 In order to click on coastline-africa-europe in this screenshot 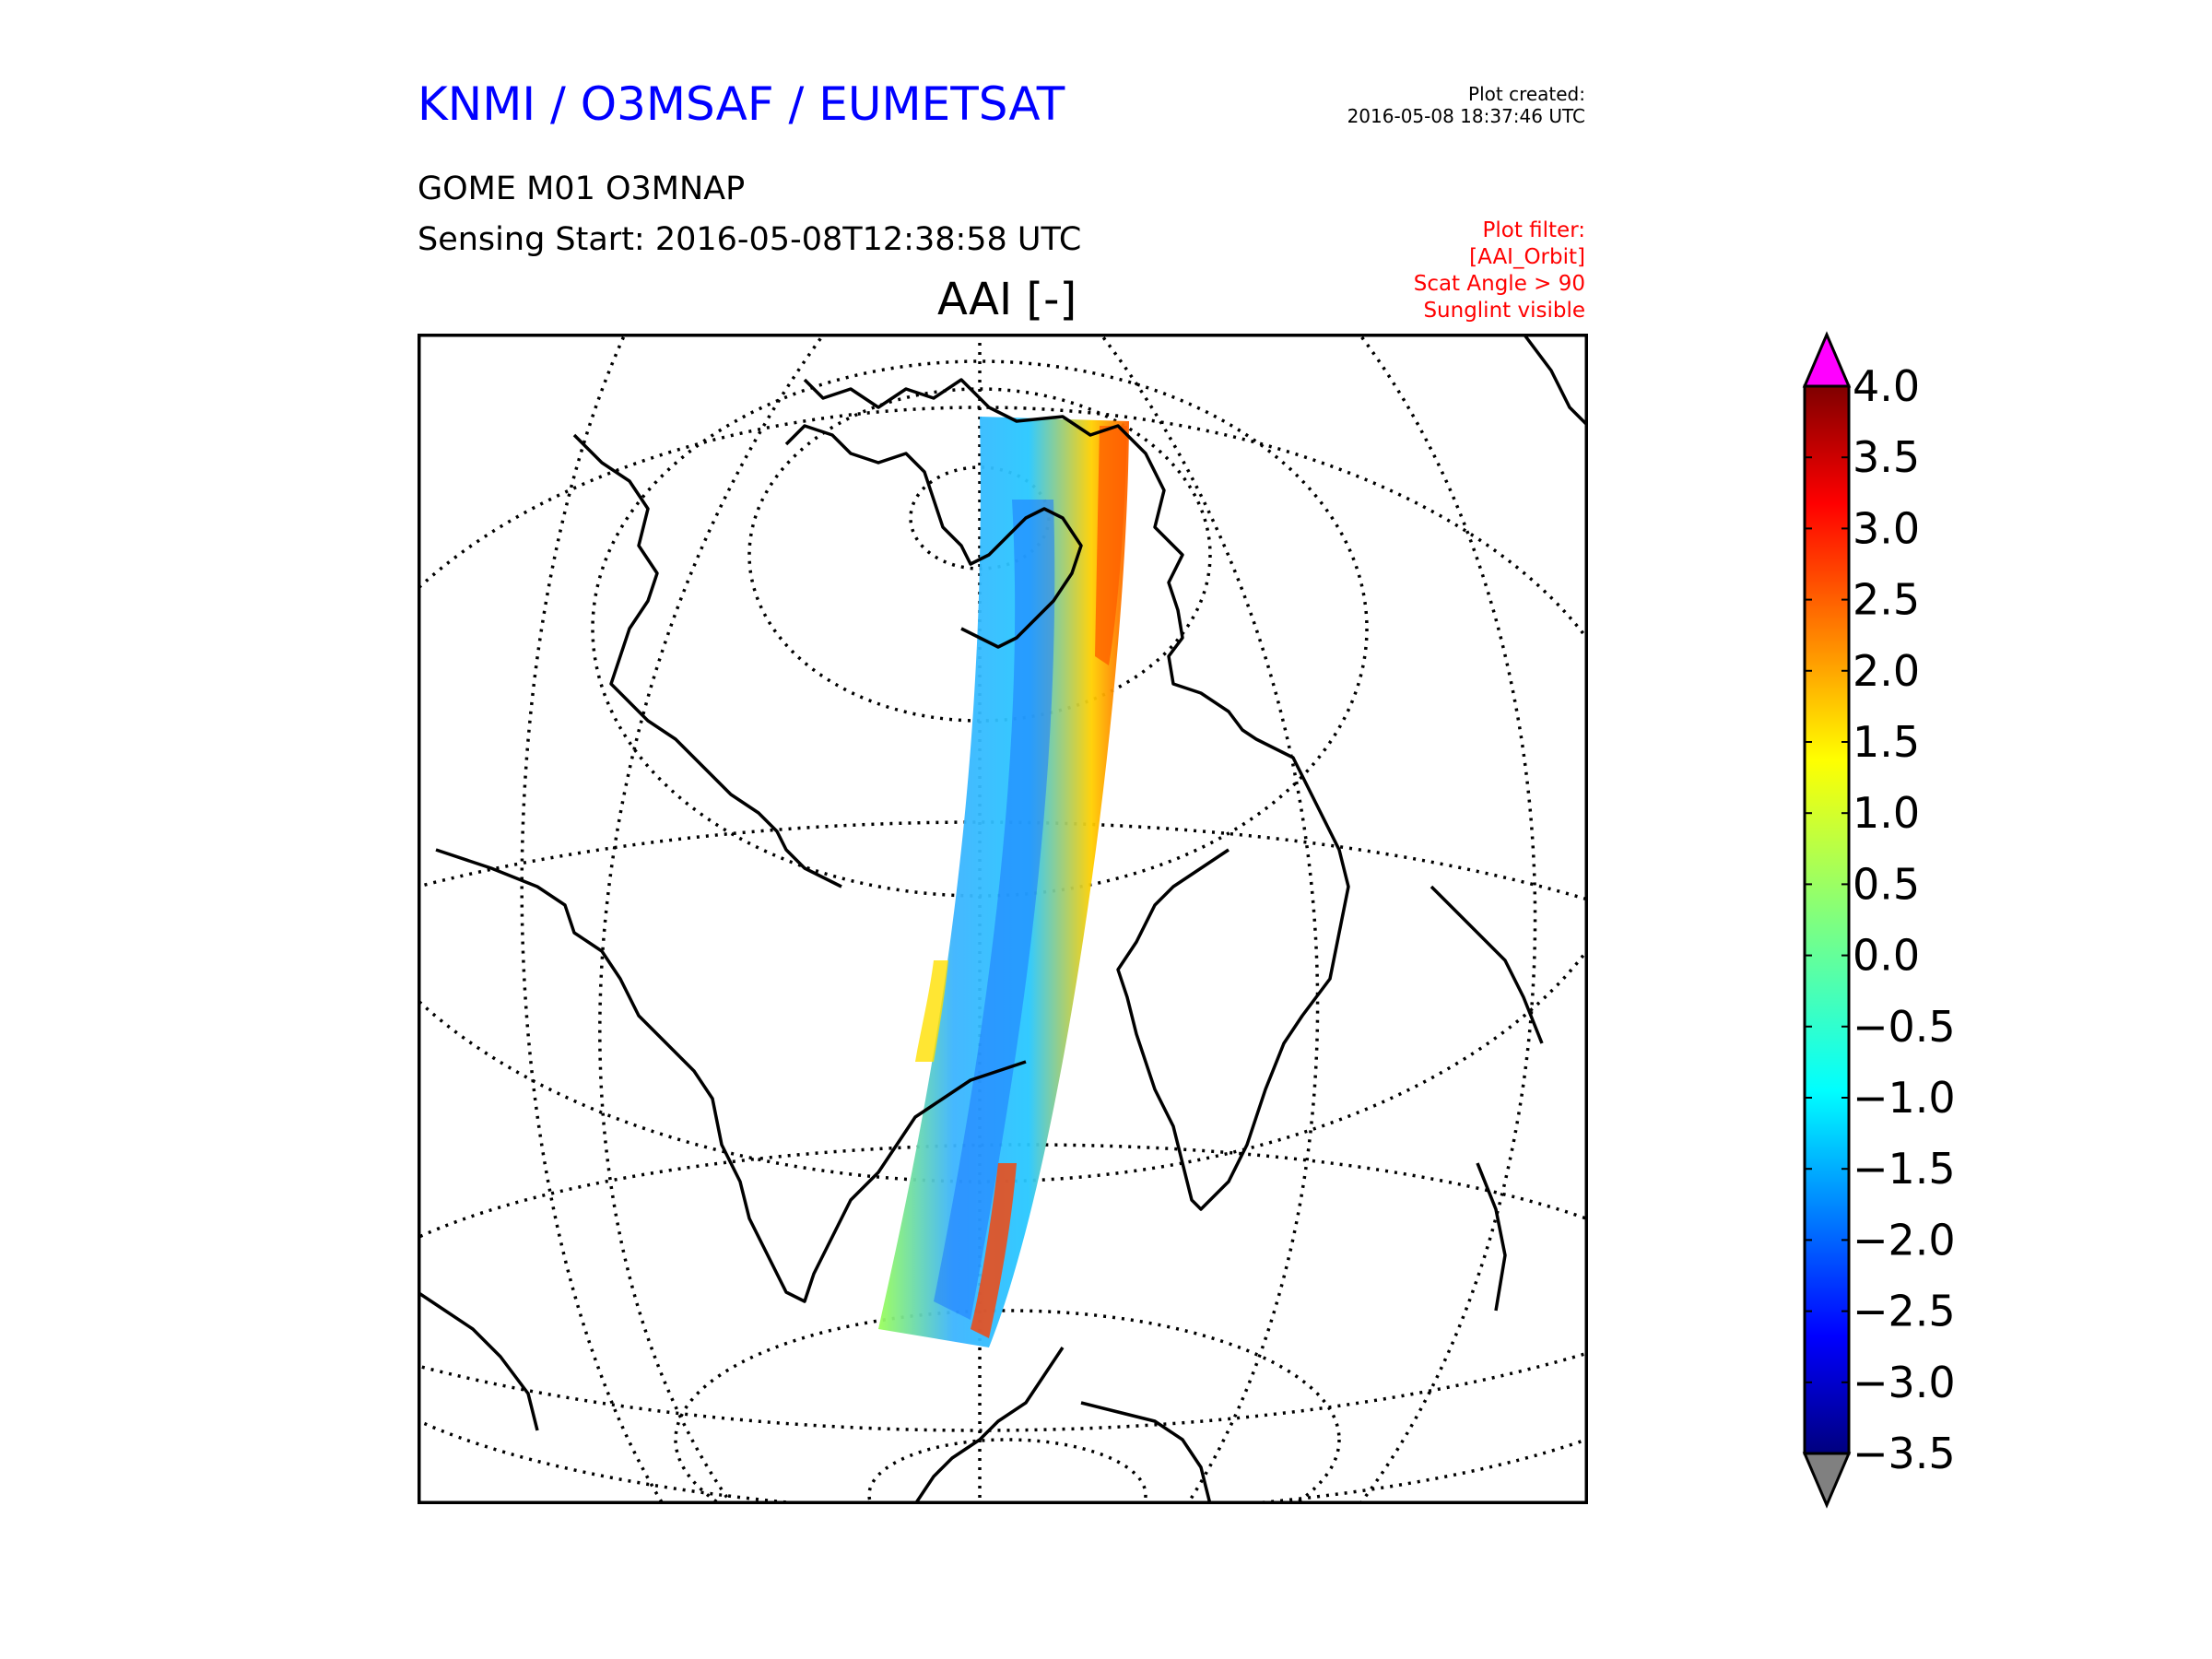, I will do `click(1076, 794)`.